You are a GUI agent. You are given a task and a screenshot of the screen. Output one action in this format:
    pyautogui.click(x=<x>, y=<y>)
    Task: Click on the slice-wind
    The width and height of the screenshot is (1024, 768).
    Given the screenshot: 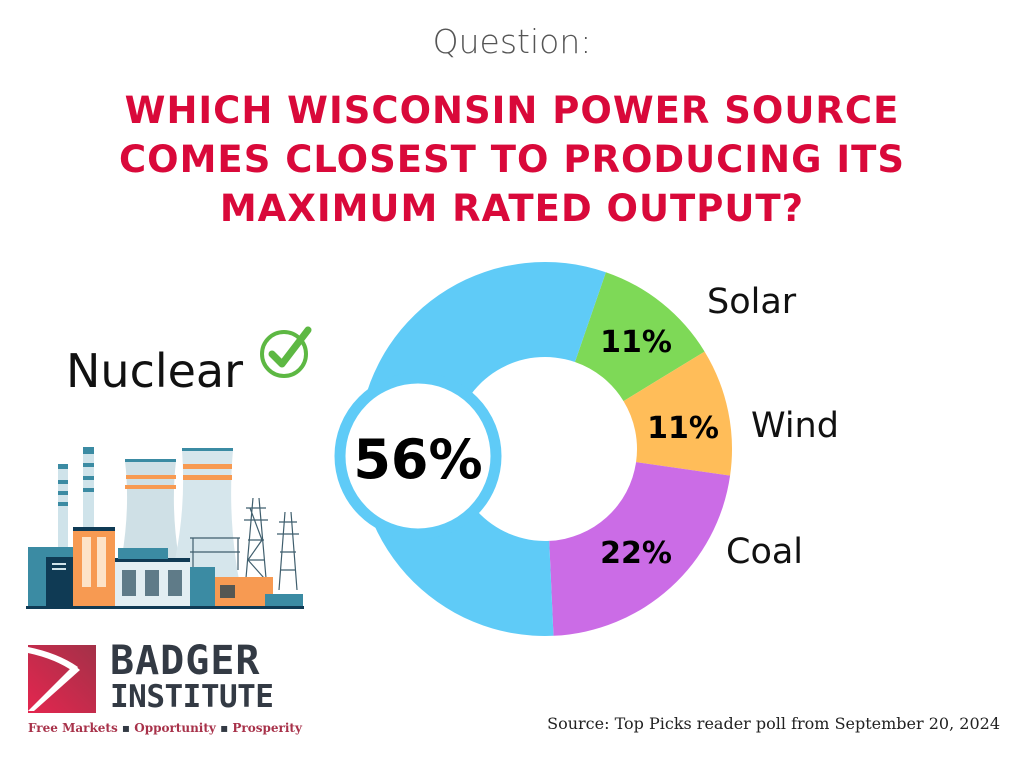 What is the action you would take?
    pyautogui.click(x=677, y=413)
    